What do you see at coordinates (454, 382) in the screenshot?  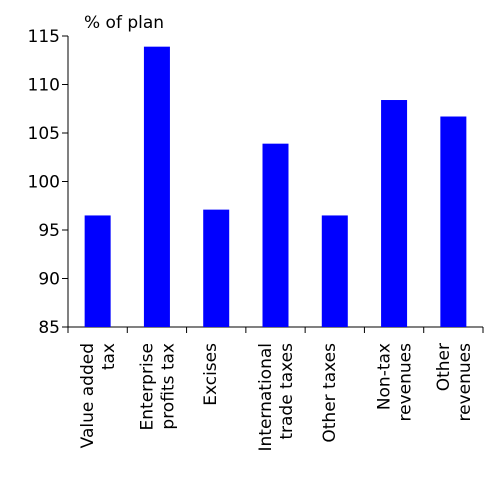 I see `x-tick-label: Otherrevenues` at bounding box center [454, 382].